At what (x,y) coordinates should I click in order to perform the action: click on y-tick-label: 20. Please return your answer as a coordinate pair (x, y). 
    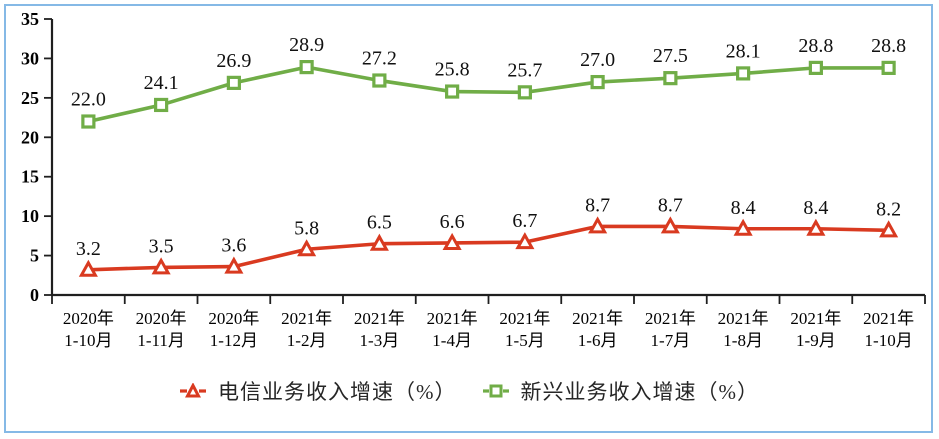
    Looking at the image, I should click on (30, 137).